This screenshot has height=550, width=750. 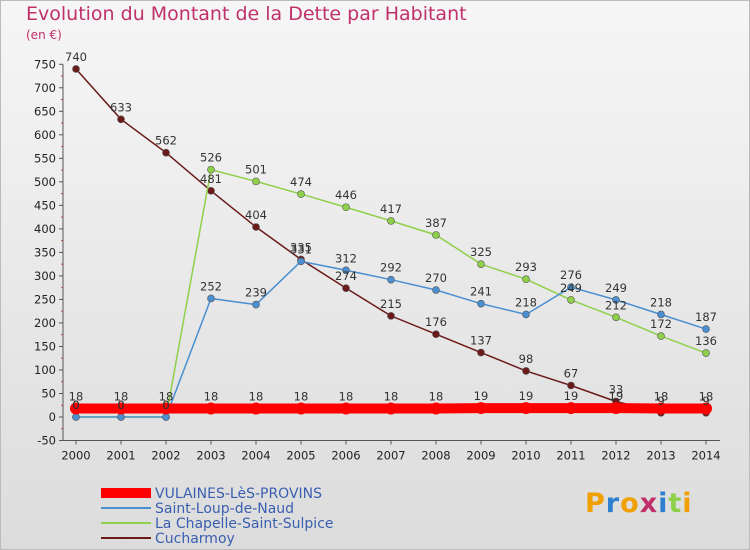 I want to click on x-tick-label: 2008, so click(x=435, y=456).